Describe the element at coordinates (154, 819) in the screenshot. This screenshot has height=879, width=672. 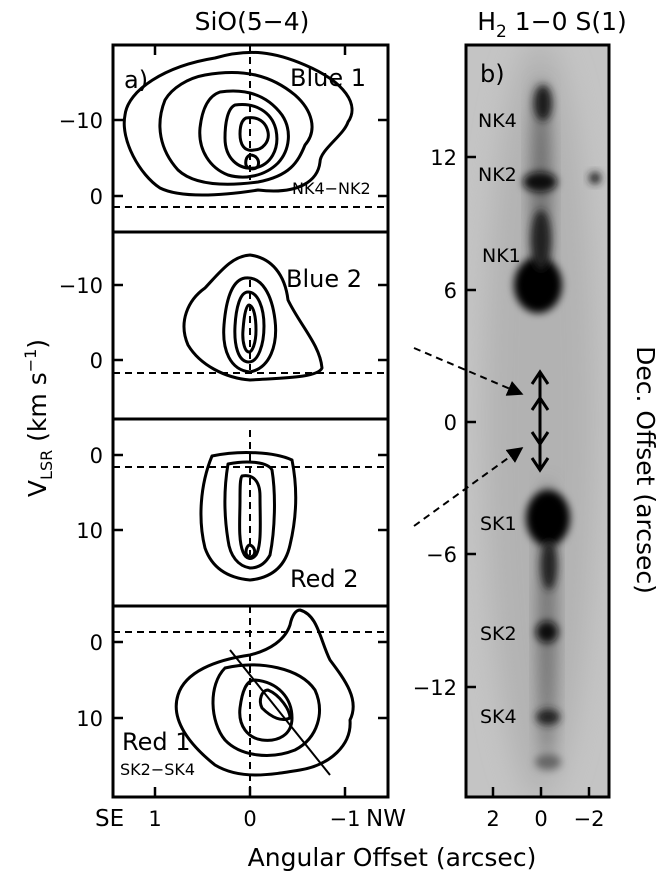
I see `x-tick-label: 1` at that location.